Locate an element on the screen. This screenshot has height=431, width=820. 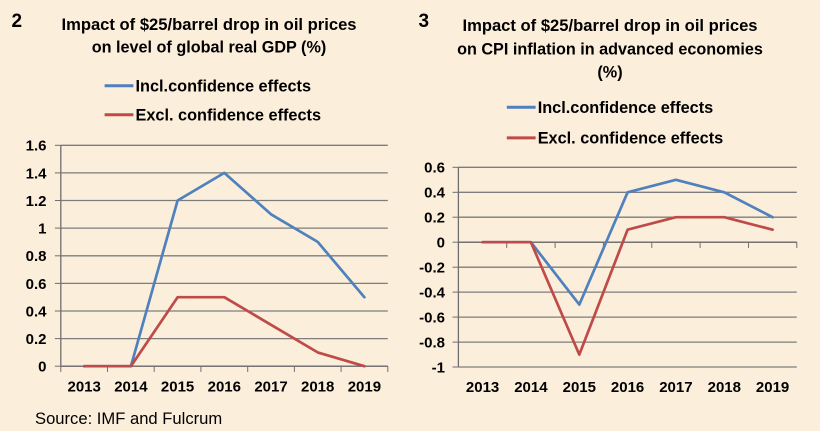
svg-text: -1 is located at coordinates (438, 367).